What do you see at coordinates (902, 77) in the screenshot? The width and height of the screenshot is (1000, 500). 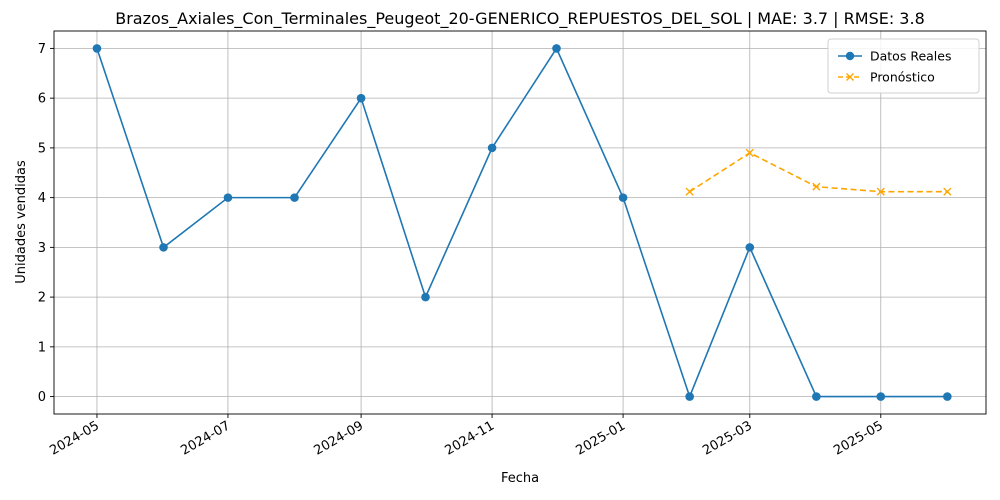 I see `legend-label-forecast: Pronóstico` at bounding box center [902, 77].